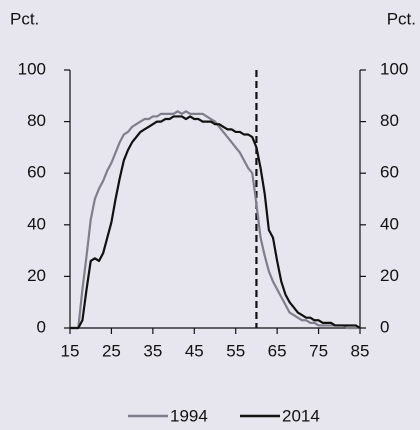 This screenshot has width=420, height=430. Describe the element at coordinates (24, 18) in the screenshot. I see `y-axis-label: Pct.` at that location.